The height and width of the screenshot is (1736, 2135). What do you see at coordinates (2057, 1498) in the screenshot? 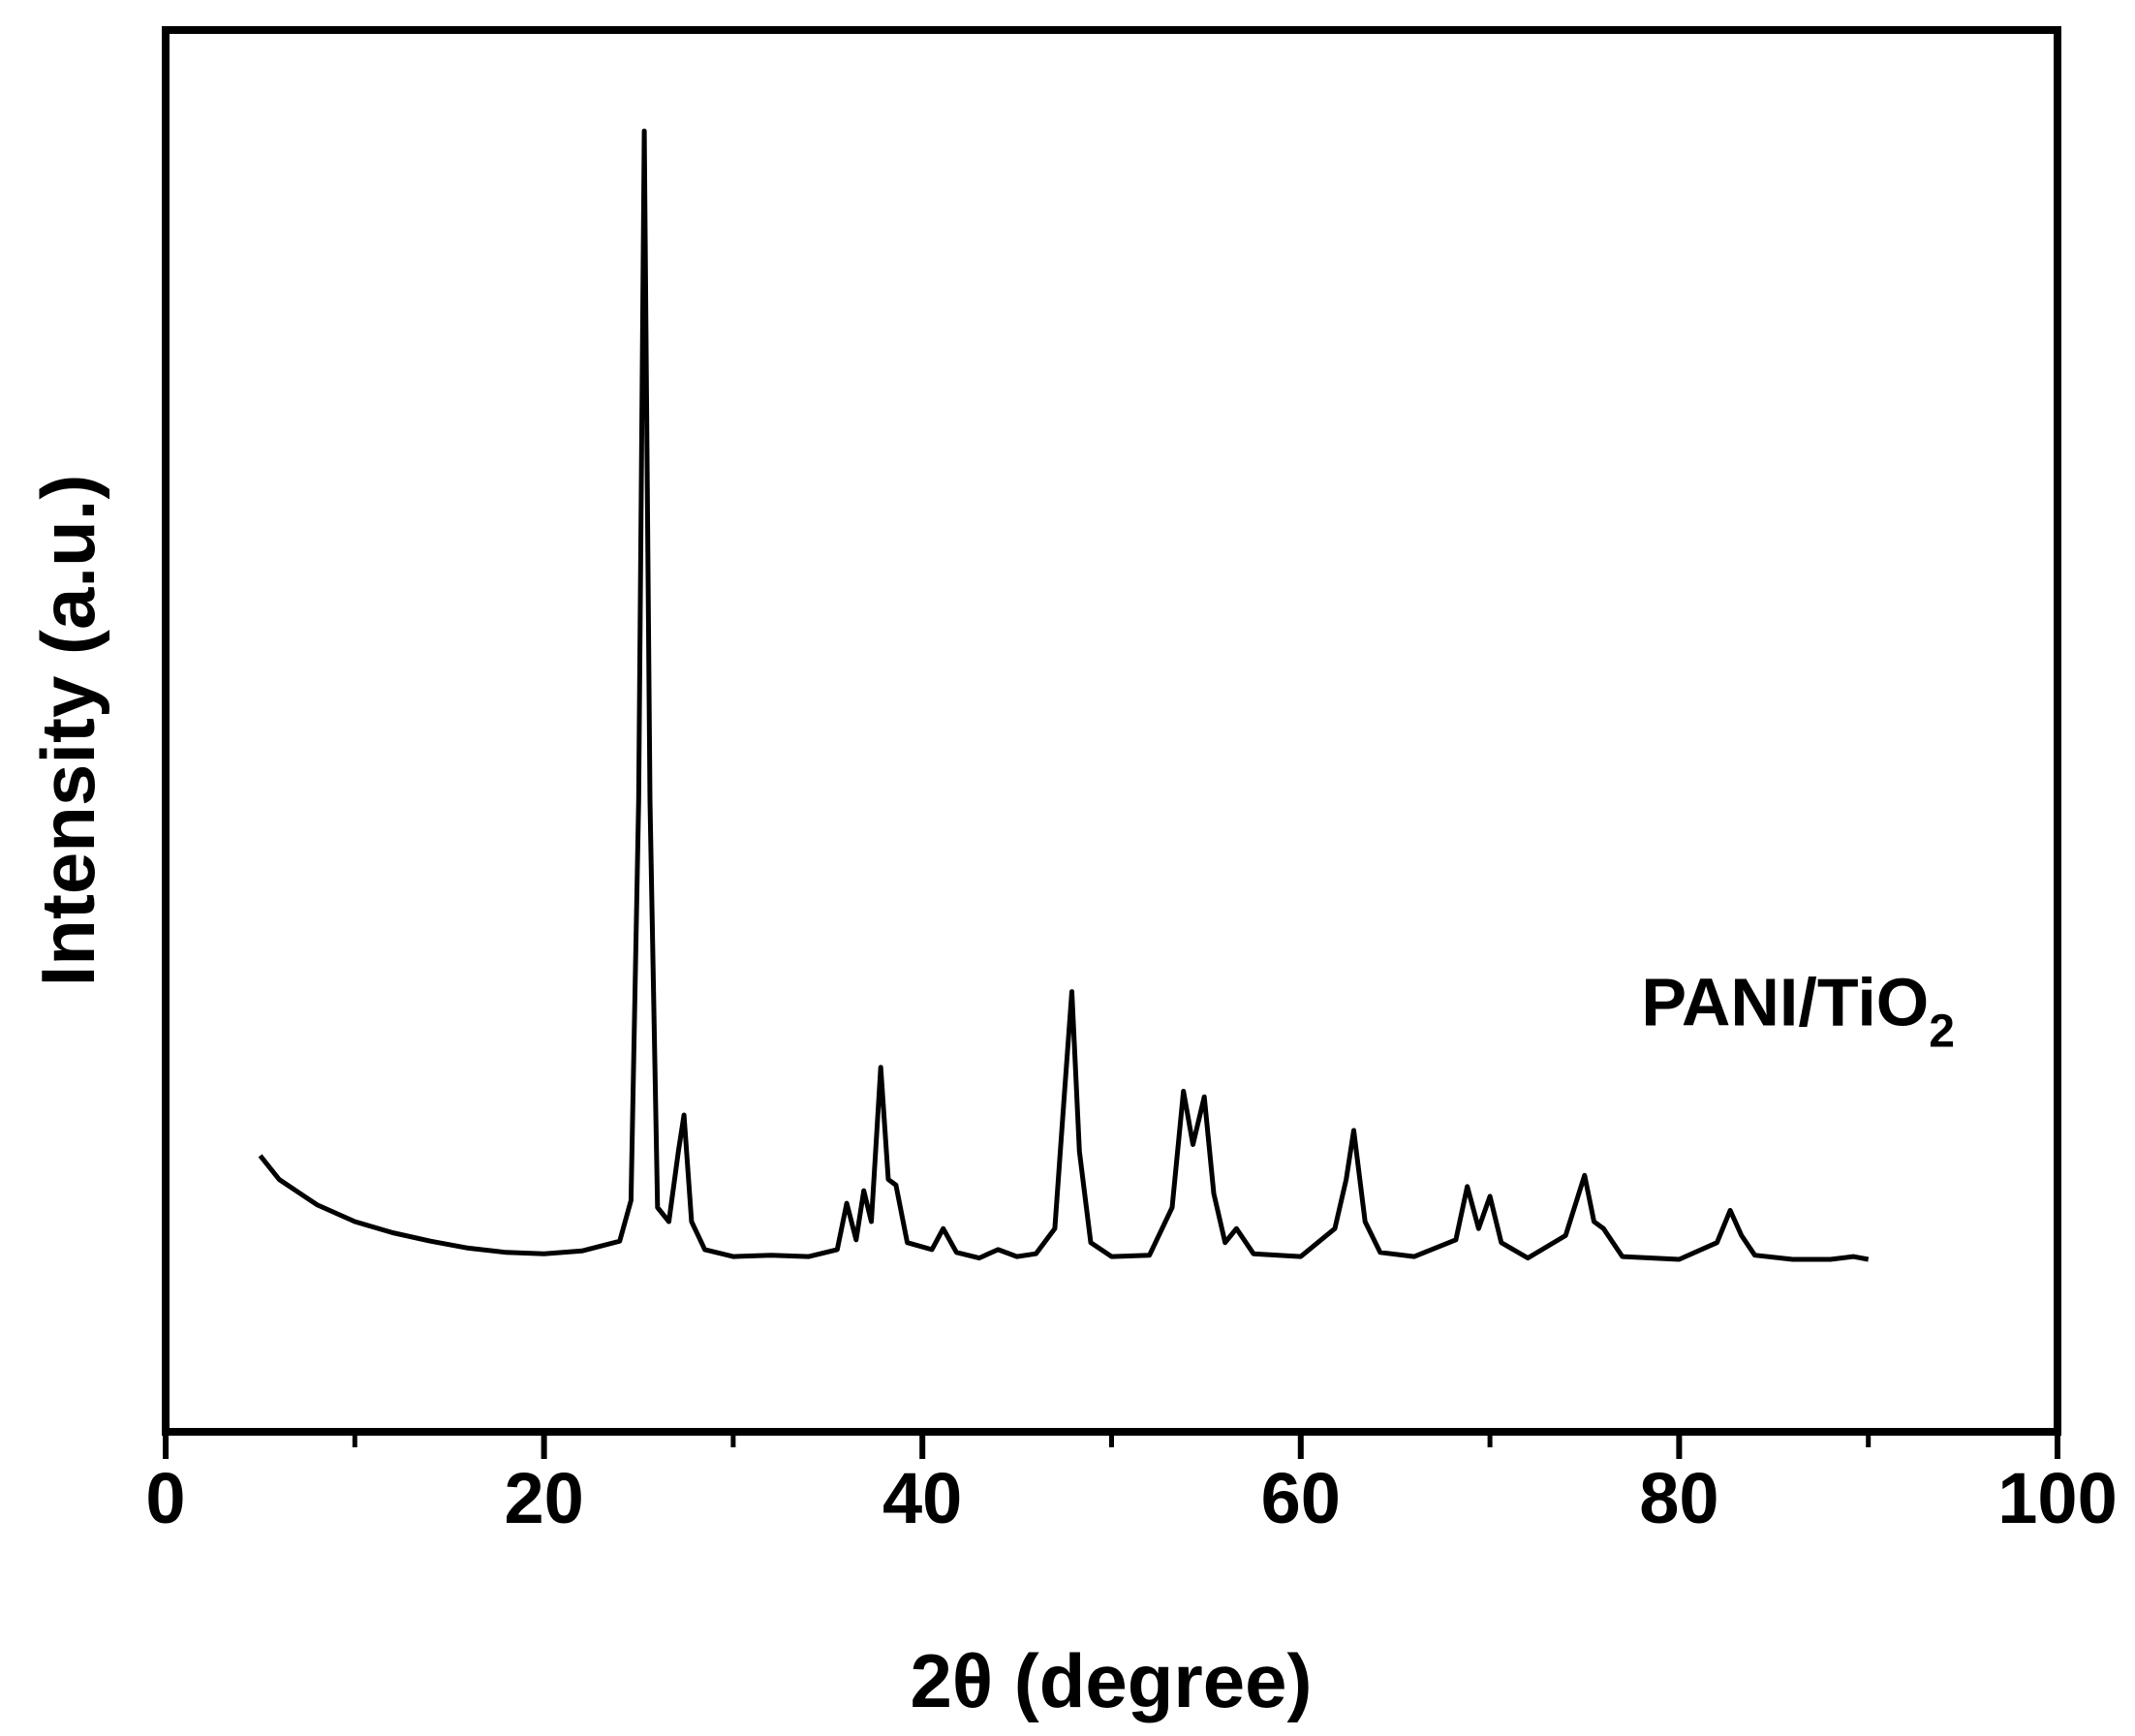
I see `x-tick-label: 100` at bounding box center [2057, 1498].